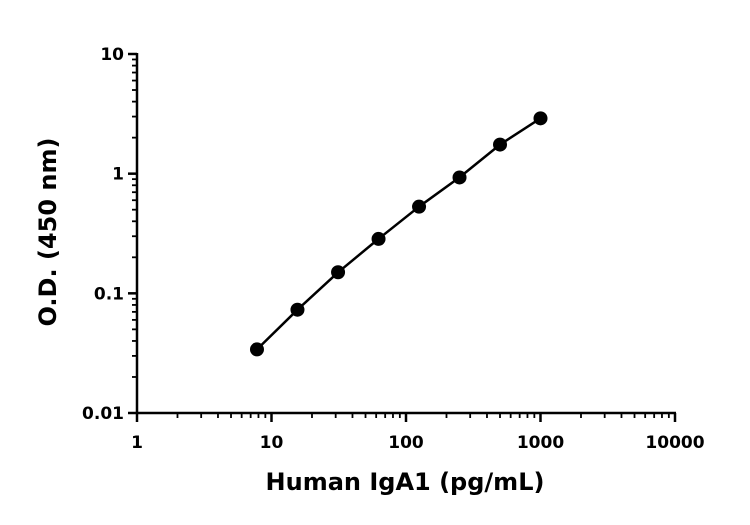 The height and width of the screenshot is (525, 750). What do you see at coordinates (405, 482) in the screenshot?
I see `x-axis-title: Human IgA1 (pg/mL)` at bounding box center [405, 482].